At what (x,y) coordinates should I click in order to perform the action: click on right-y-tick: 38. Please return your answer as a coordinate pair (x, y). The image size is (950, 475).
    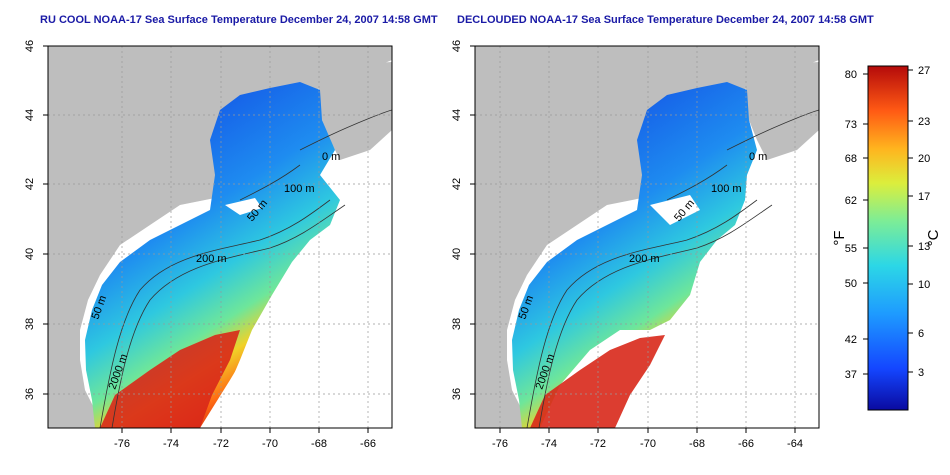
    Looking at the image, I should click on (457, 324).